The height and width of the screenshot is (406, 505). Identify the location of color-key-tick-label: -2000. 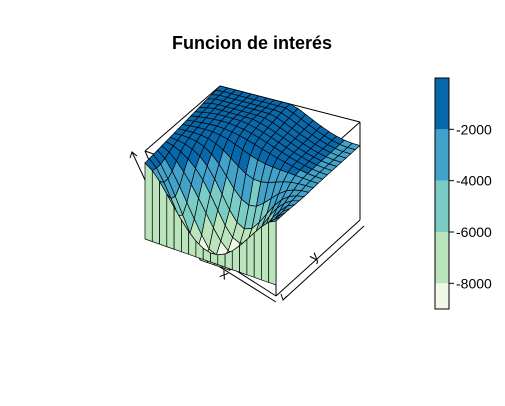
(474, 129).